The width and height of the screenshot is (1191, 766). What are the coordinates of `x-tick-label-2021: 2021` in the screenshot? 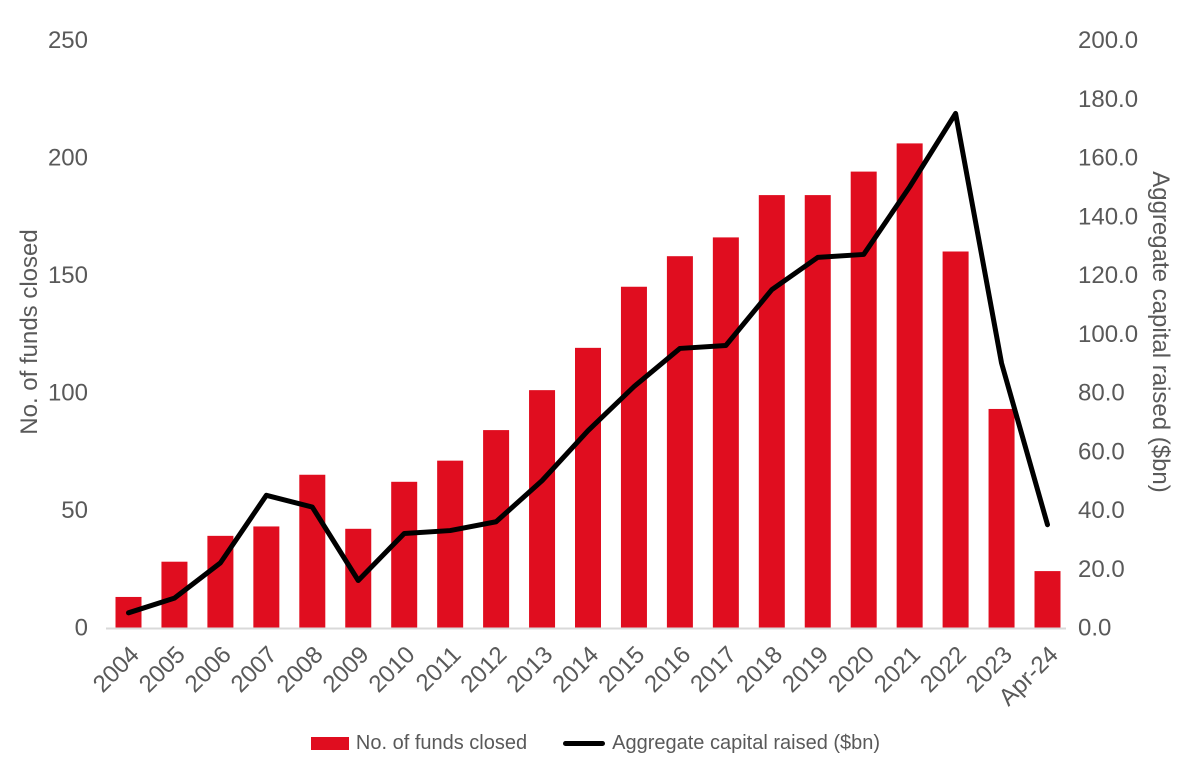 It's located at (897, 669).